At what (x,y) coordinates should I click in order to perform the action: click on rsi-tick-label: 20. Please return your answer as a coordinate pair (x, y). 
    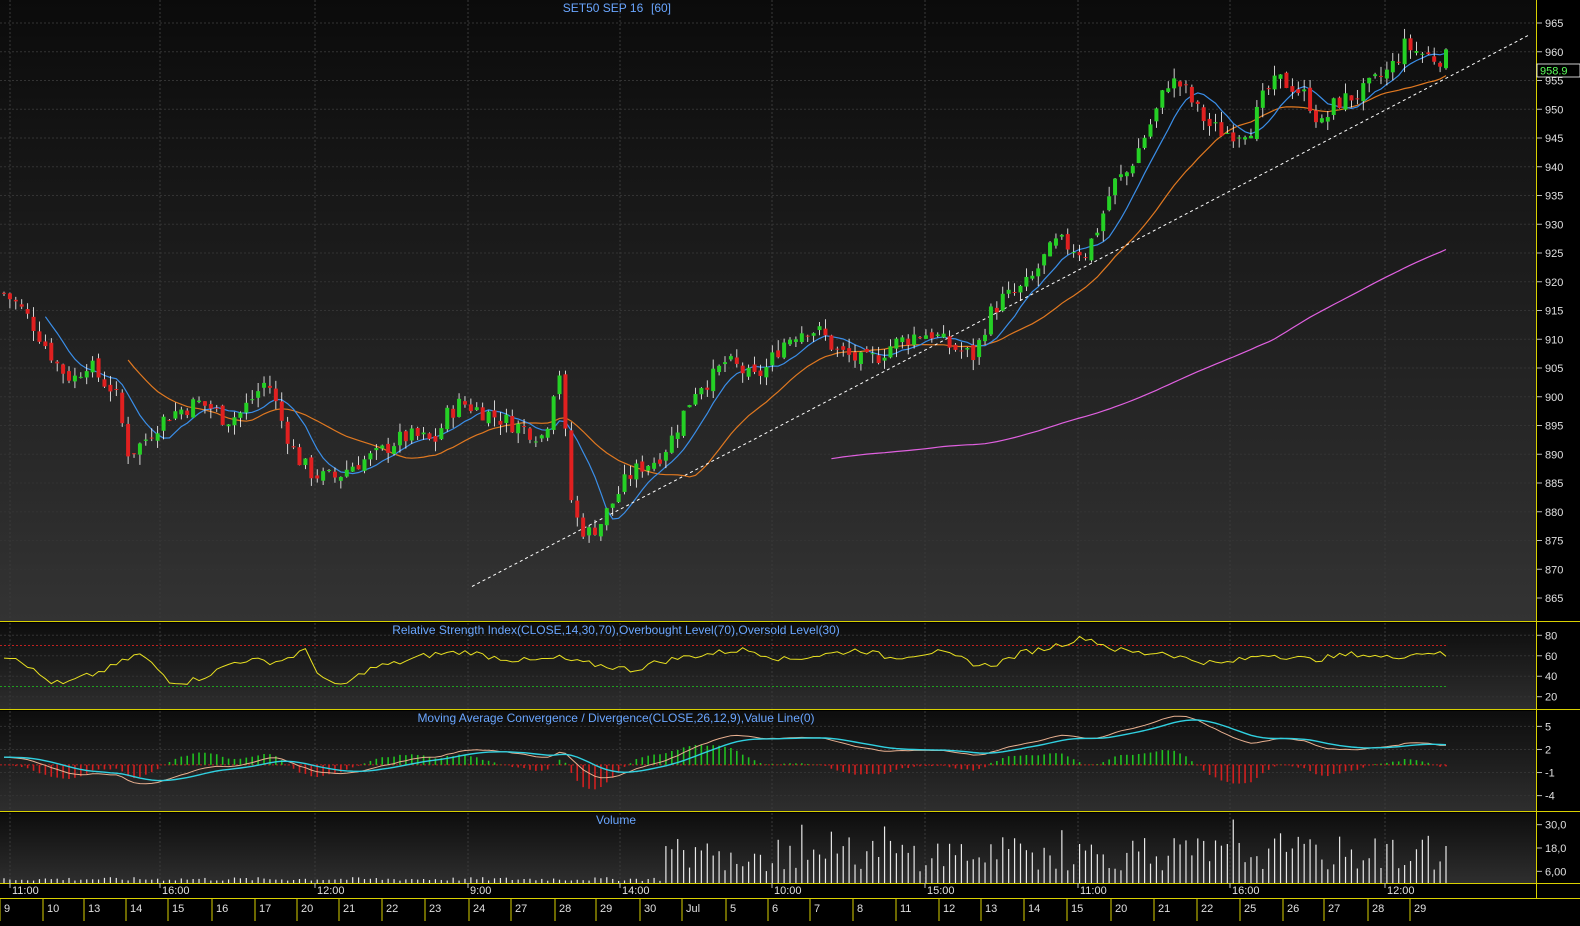
    Looking at the image, I should click on (1551, 698).